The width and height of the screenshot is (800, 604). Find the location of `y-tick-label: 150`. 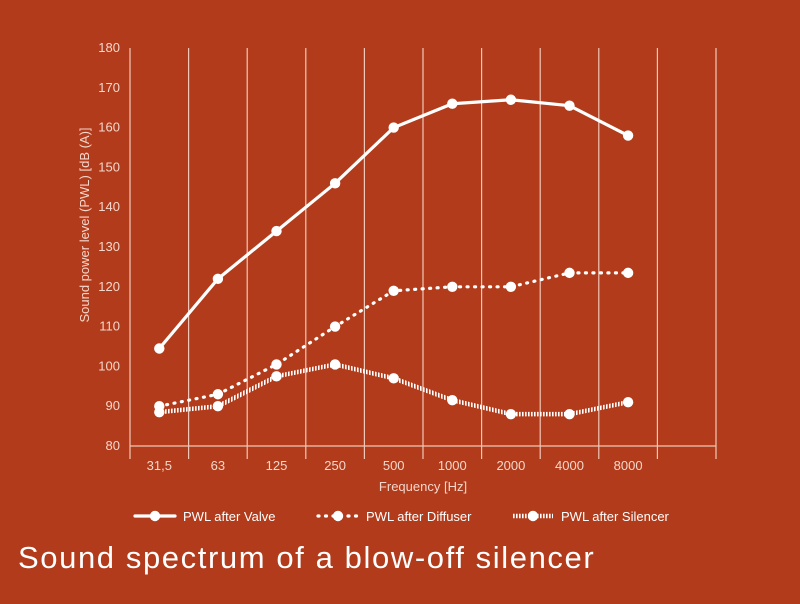

y-tick-label: 150 is located at coordinates (109, 166).